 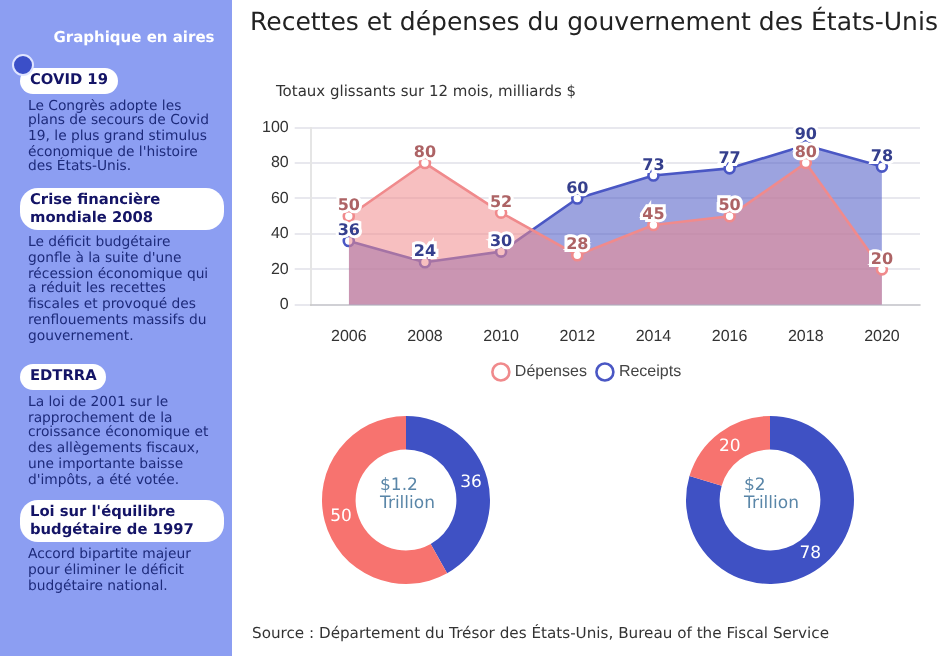 What do you see at coordinates (806, 134) in the screenshot?
I see `data-label: 90` at bounding box center [806, 134].